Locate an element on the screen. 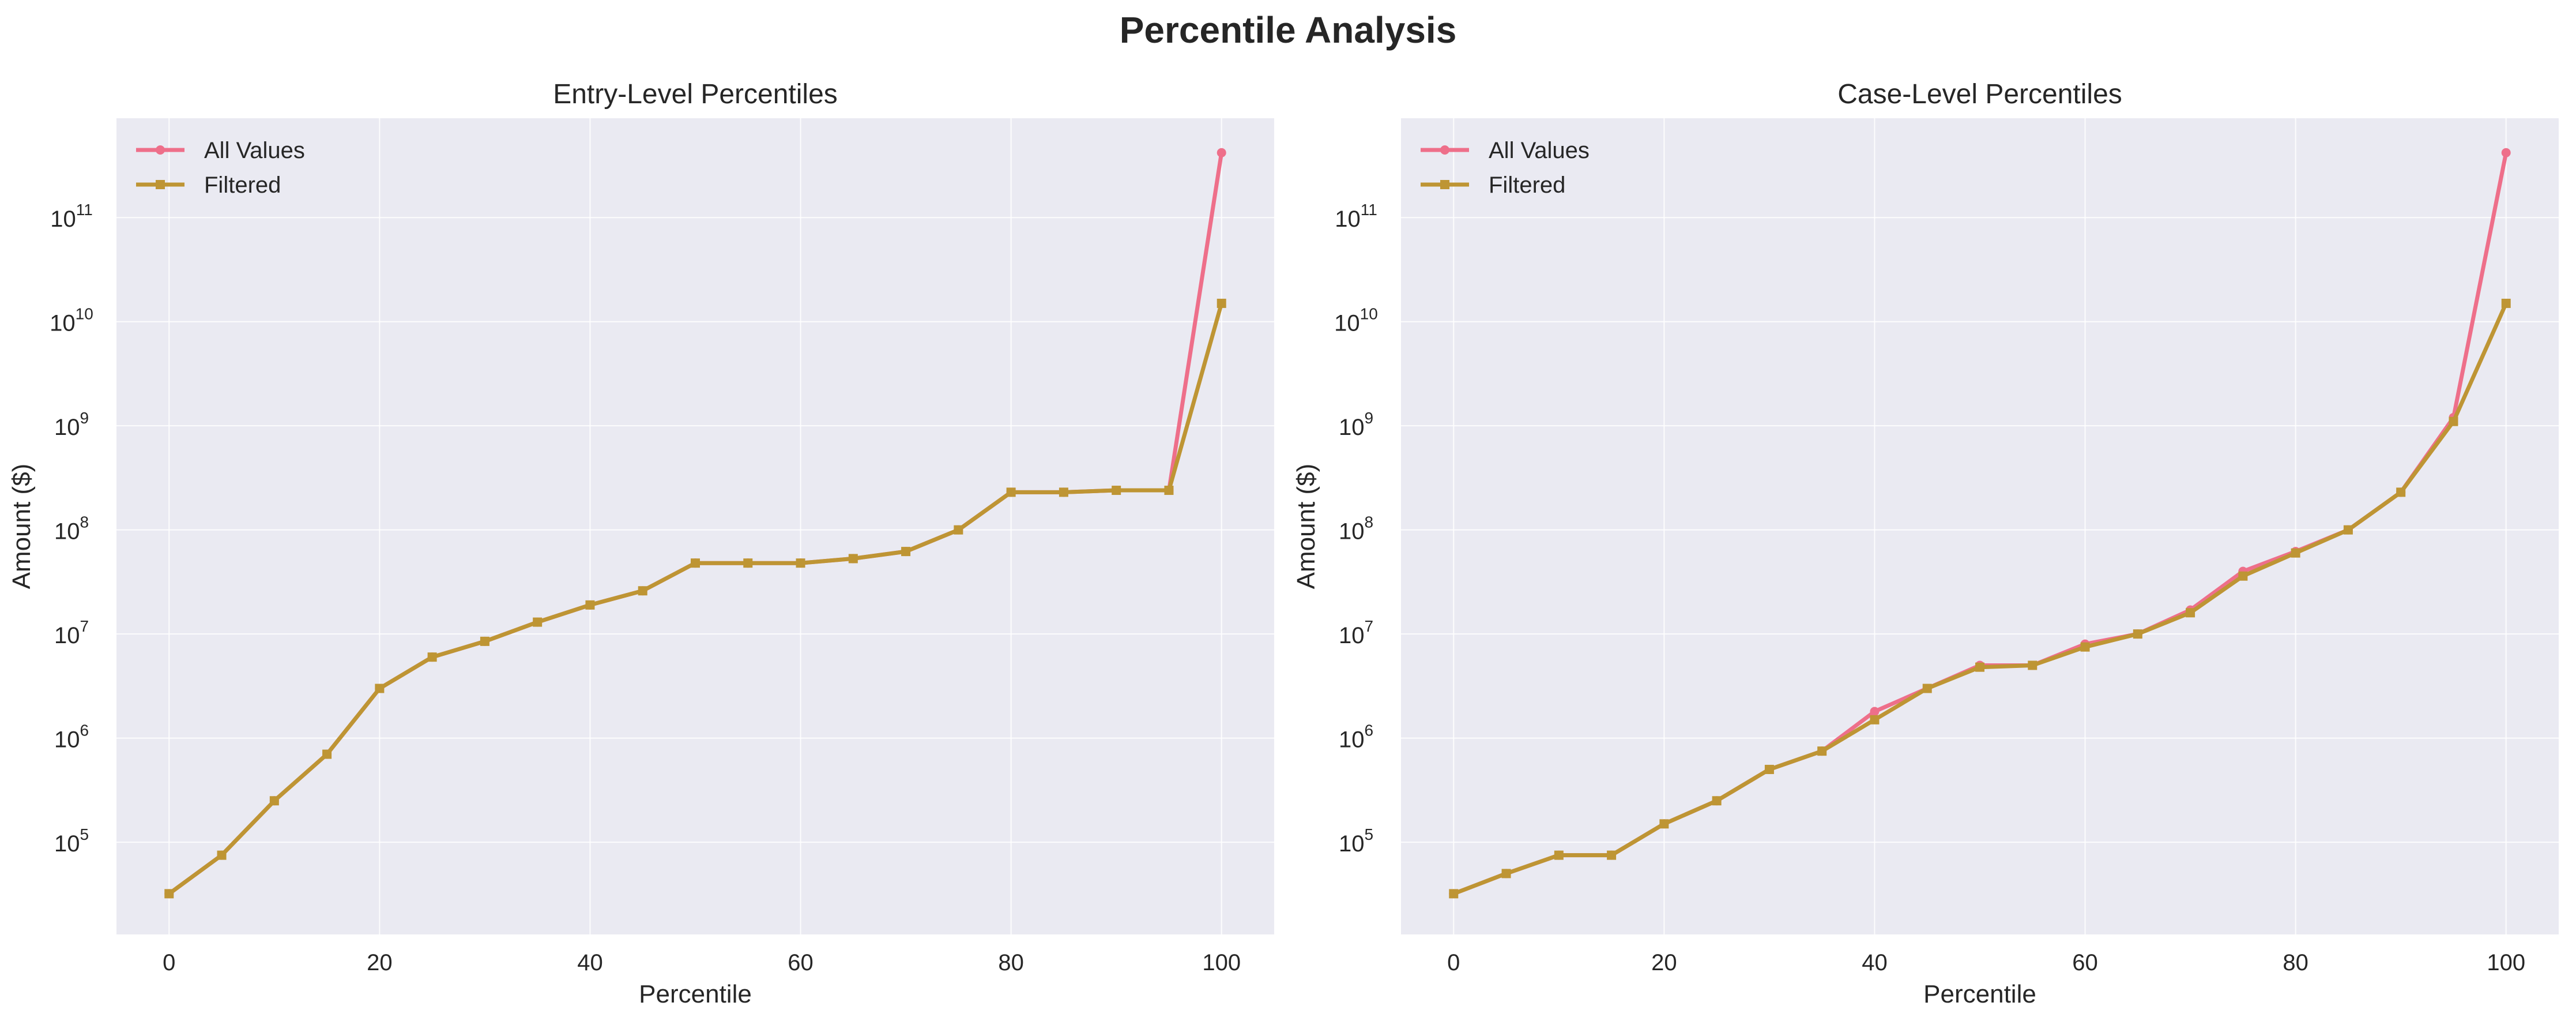  x-tick-label: 0 is located at coordinates (169, 963).